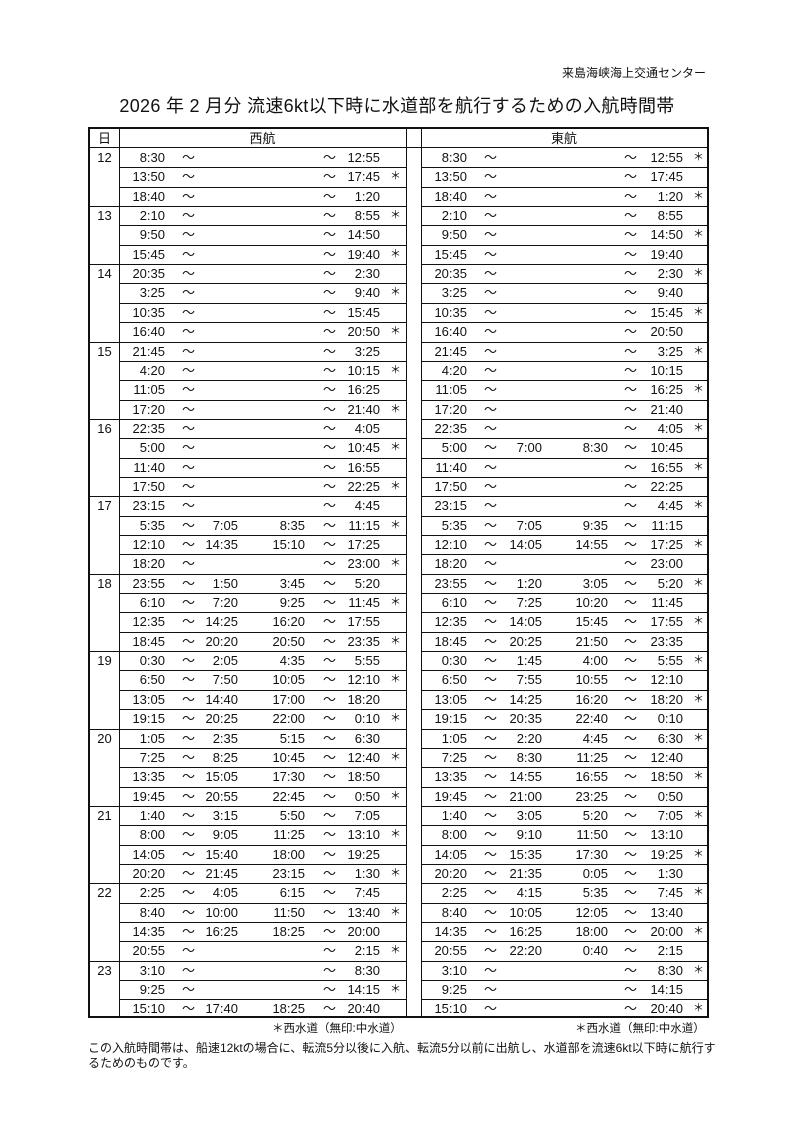 The width and height of the screenshot is (794, 1123). What do you see at coordinates (666, 680) in the screenshot?
I see `east-end-time: 12:10` at bounding box center [666, 680].